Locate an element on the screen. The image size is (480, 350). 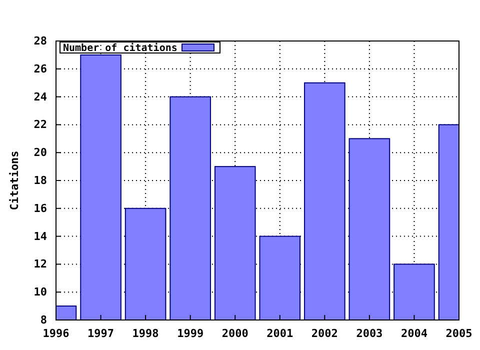
y-tick-label: 20 is located at coordinates (40, 153).